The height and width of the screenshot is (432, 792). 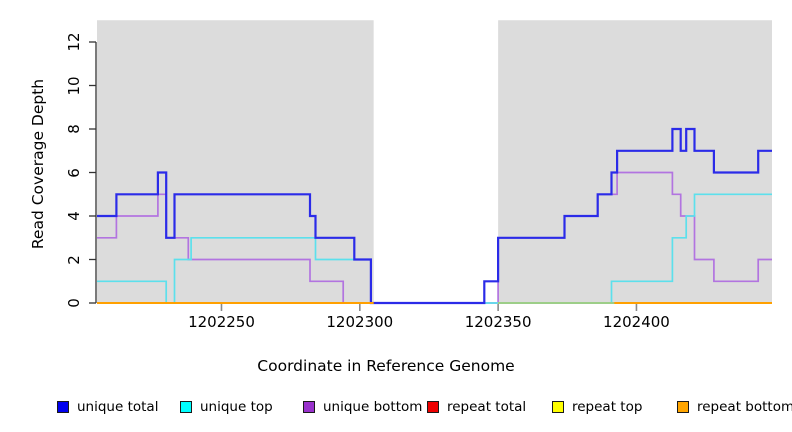 I want to click on x-tick-label: 1202350, so click(x=498, y=322).